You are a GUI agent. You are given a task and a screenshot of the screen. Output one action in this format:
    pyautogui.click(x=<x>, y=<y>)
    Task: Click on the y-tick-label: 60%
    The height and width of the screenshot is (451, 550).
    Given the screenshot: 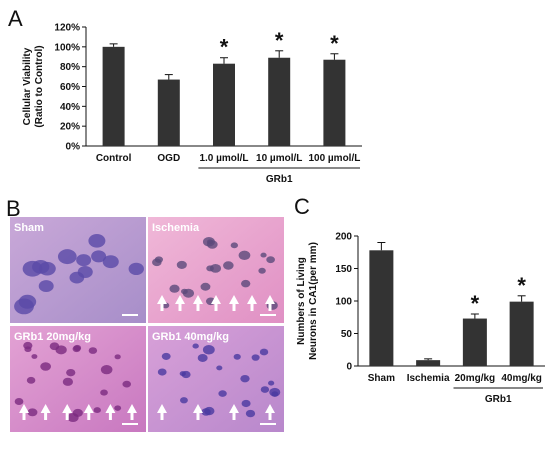 What is the action you would take?
    pyautogui.click(x=70, y=87)
    